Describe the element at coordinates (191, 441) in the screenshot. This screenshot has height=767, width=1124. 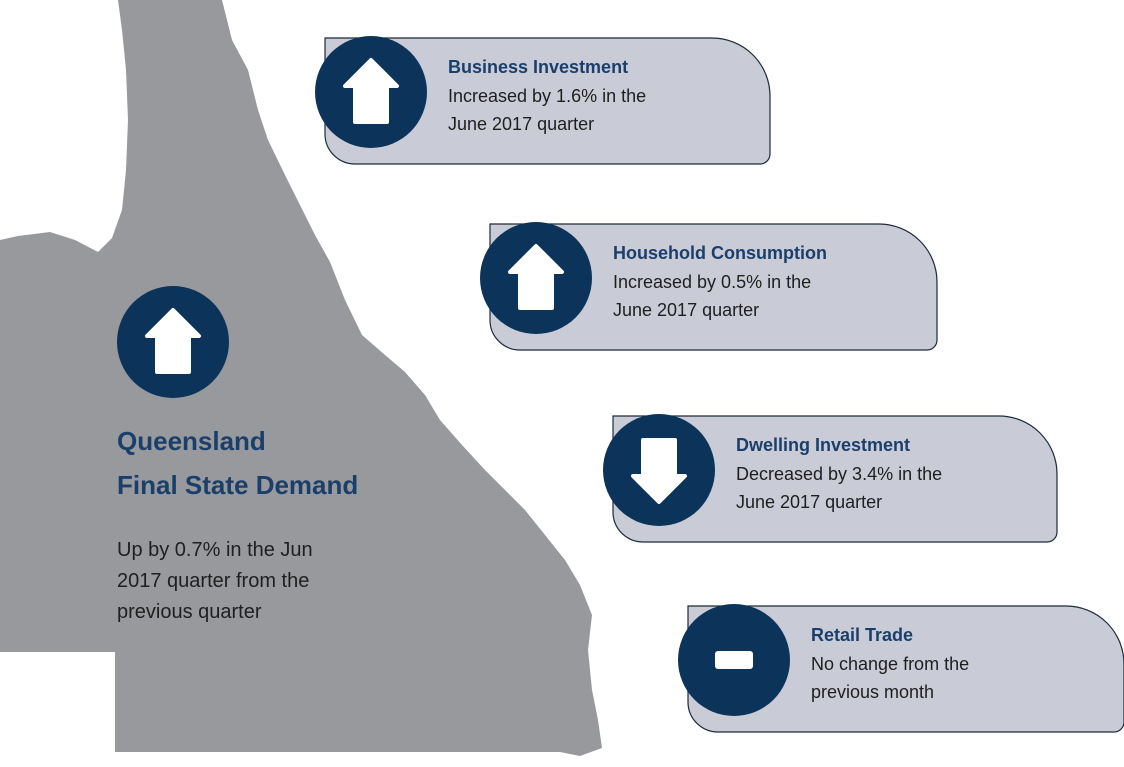
I see `summary-title: Queensland` at that location.